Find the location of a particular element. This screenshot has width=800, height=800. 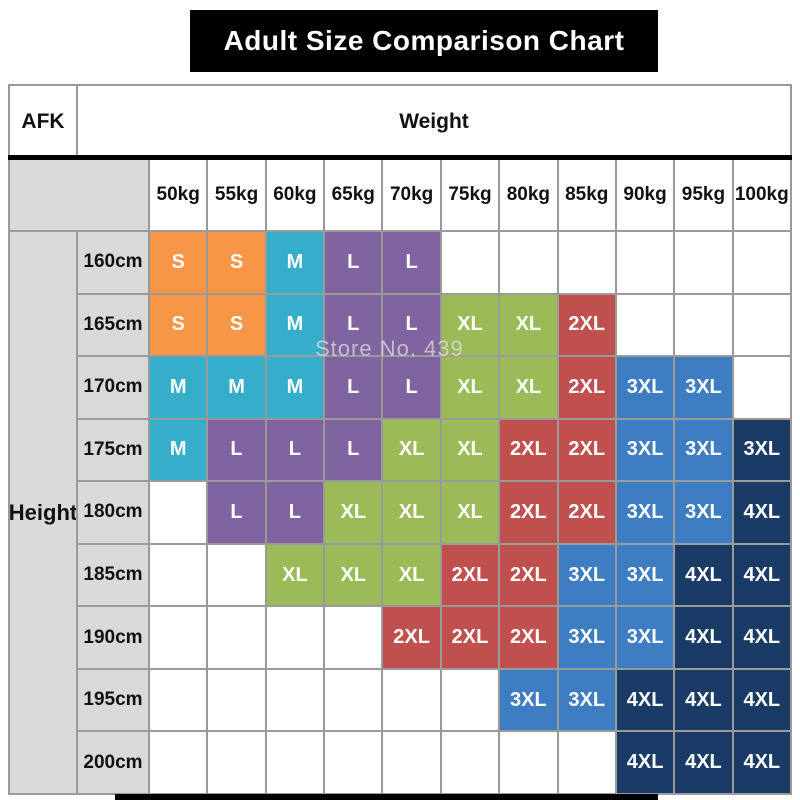

weight-col-80kg: 80kg is located at coordinates (528, 195).